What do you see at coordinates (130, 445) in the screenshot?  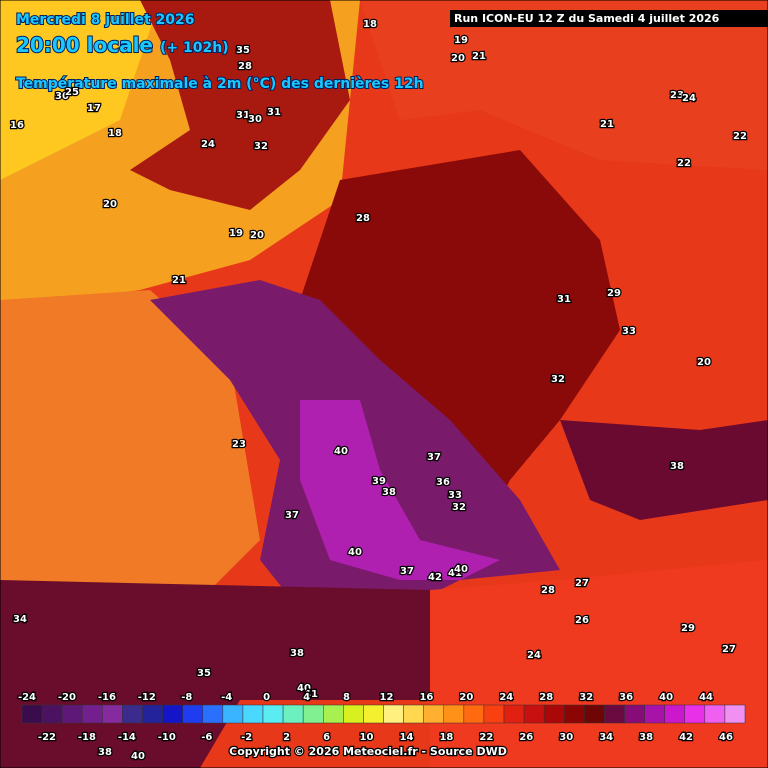 I see `atlantic` at bounding box center [130, 445].